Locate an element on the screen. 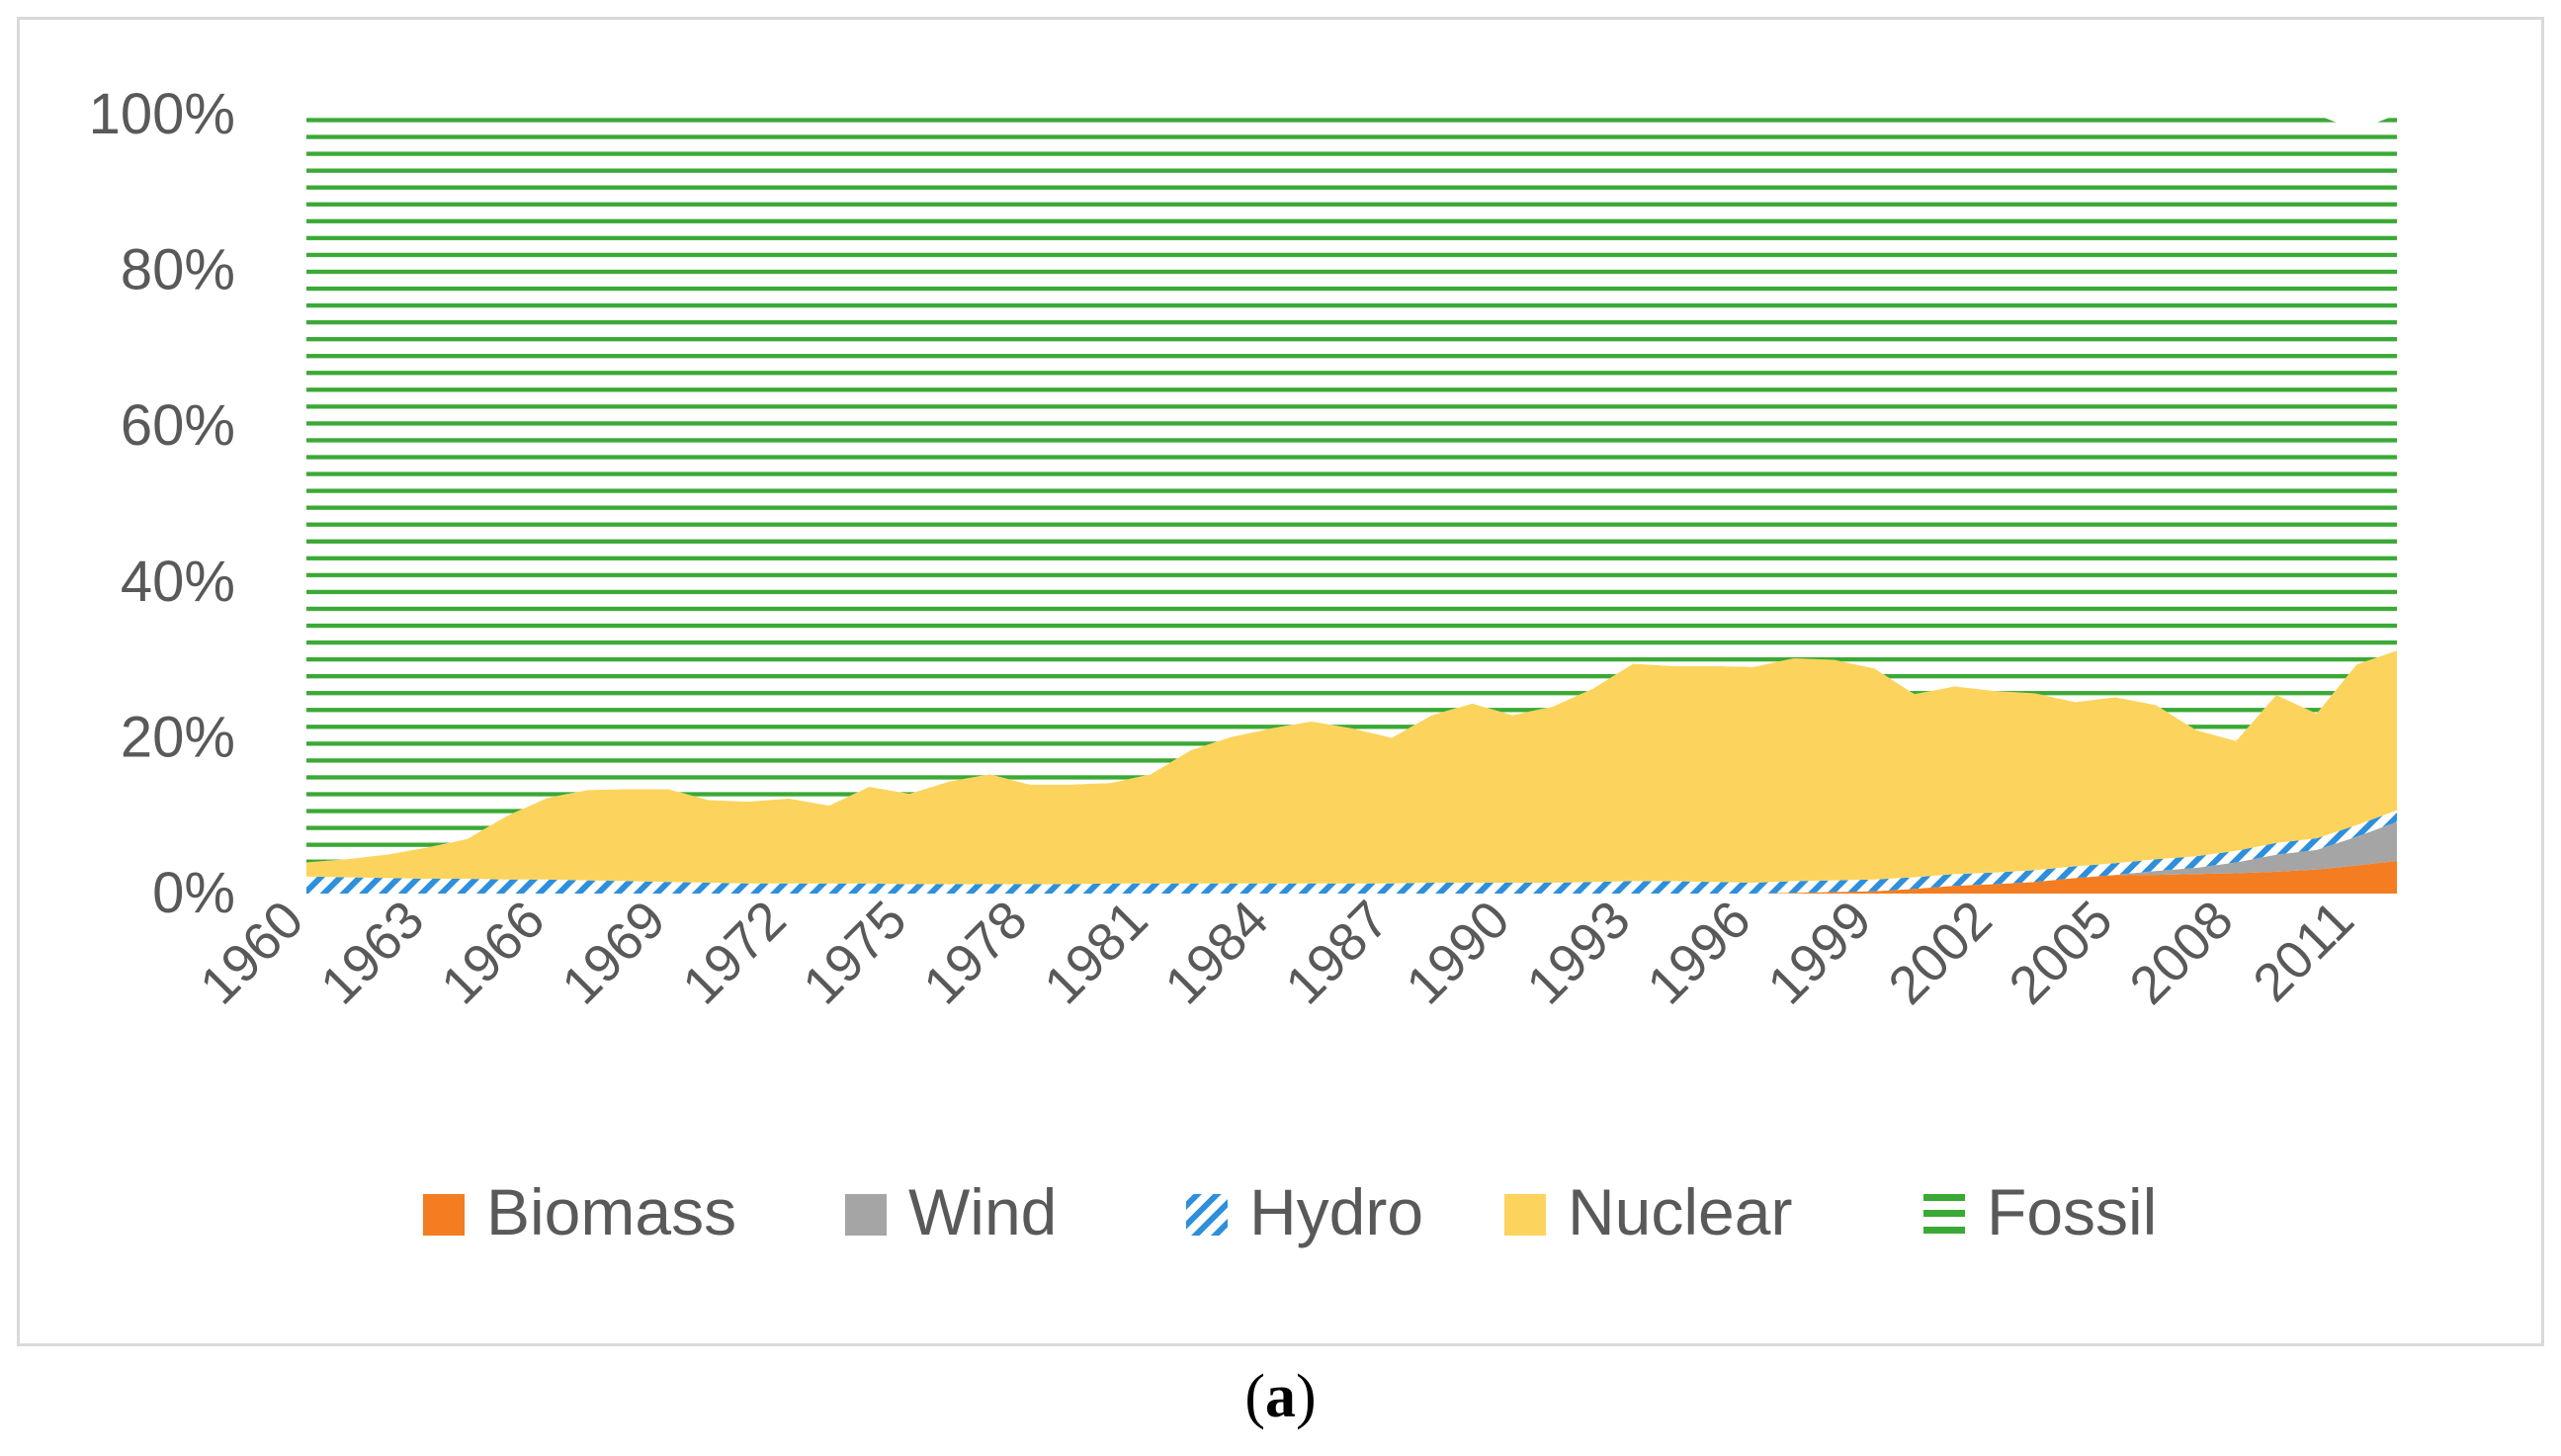 Image resolution: width=2561 pixels, height=1456 pixels. y-tick-label: 60% is located at coordinates (178, 425).